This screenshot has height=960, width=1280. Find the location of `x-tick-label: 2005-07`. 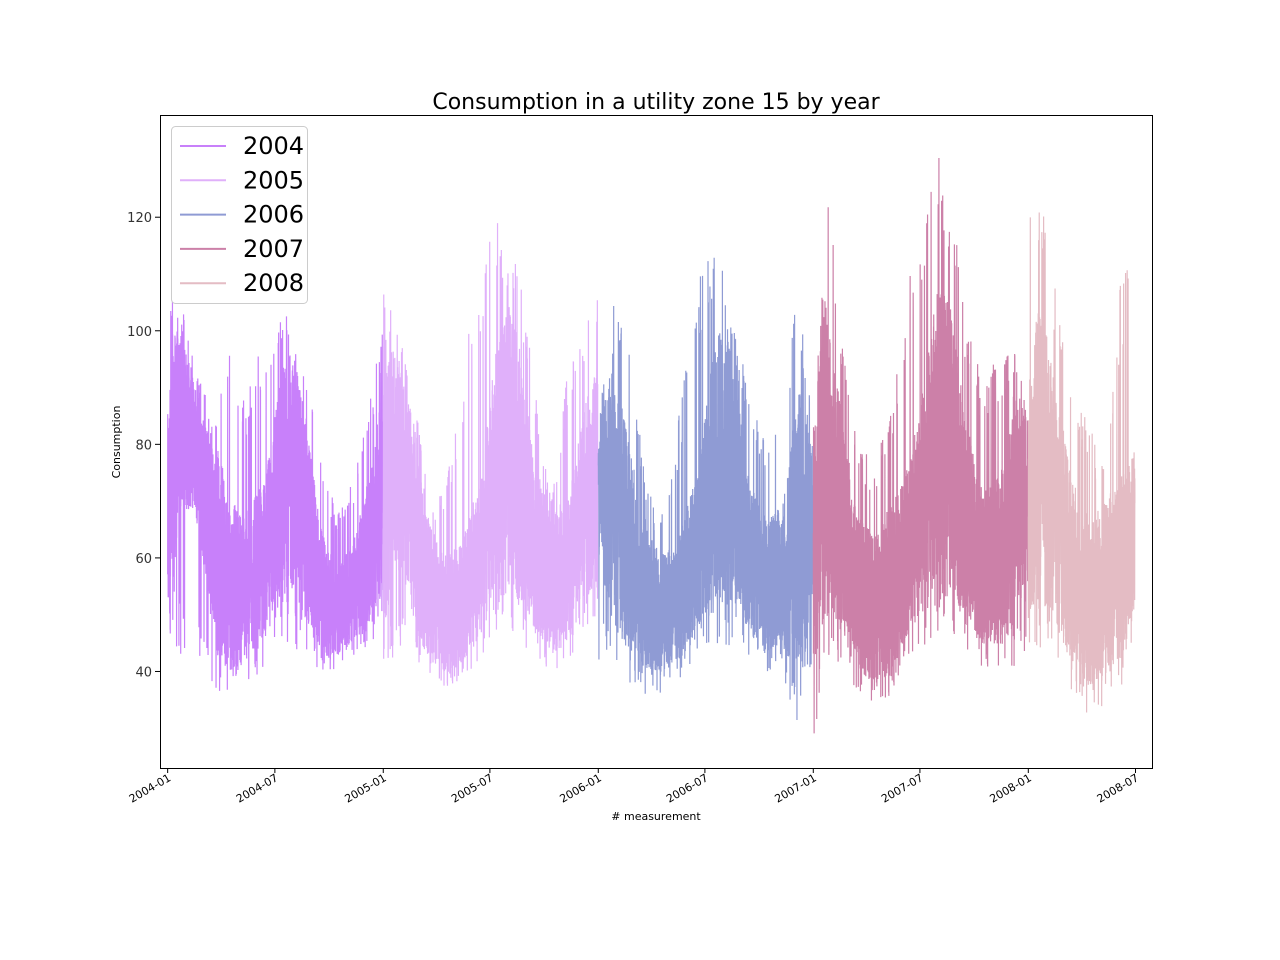

x-tick-label: 2005-07 is located at coordinates (472, 788).